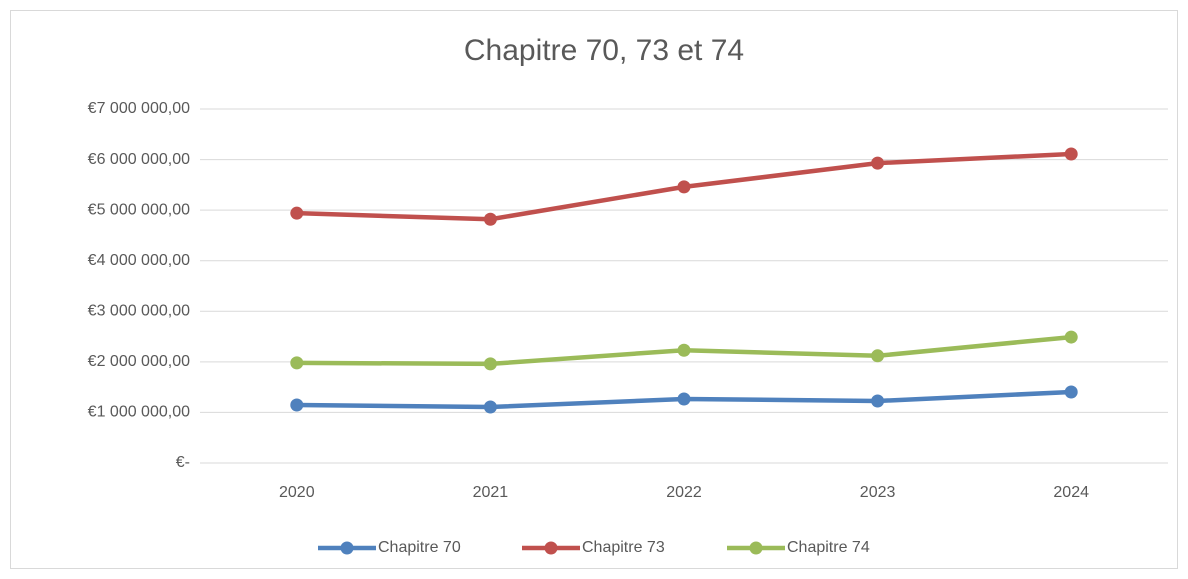  Describe the element at coordinates (684, 492) in the screenshot. I see `x-tick-label: 2022` at that location.